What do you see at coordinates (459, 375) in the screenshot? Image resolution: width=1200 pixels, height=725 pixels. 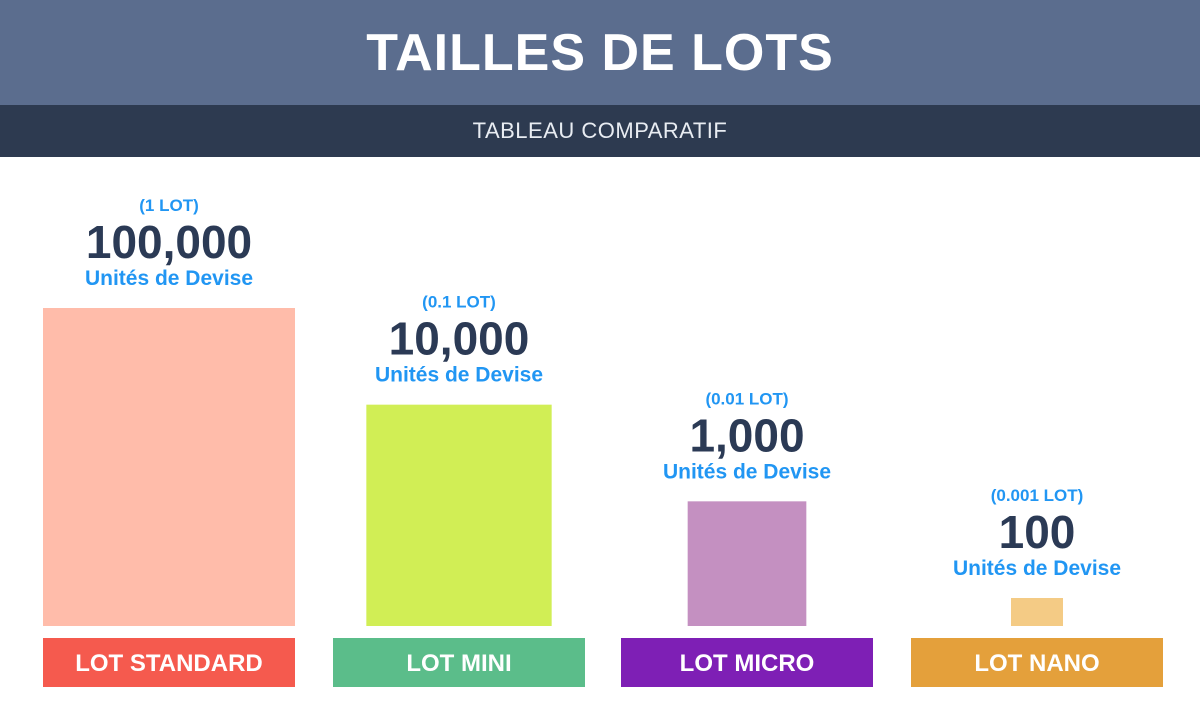 I see `unit-label-2: Unités de Devise` at bounding box center [459, 375].